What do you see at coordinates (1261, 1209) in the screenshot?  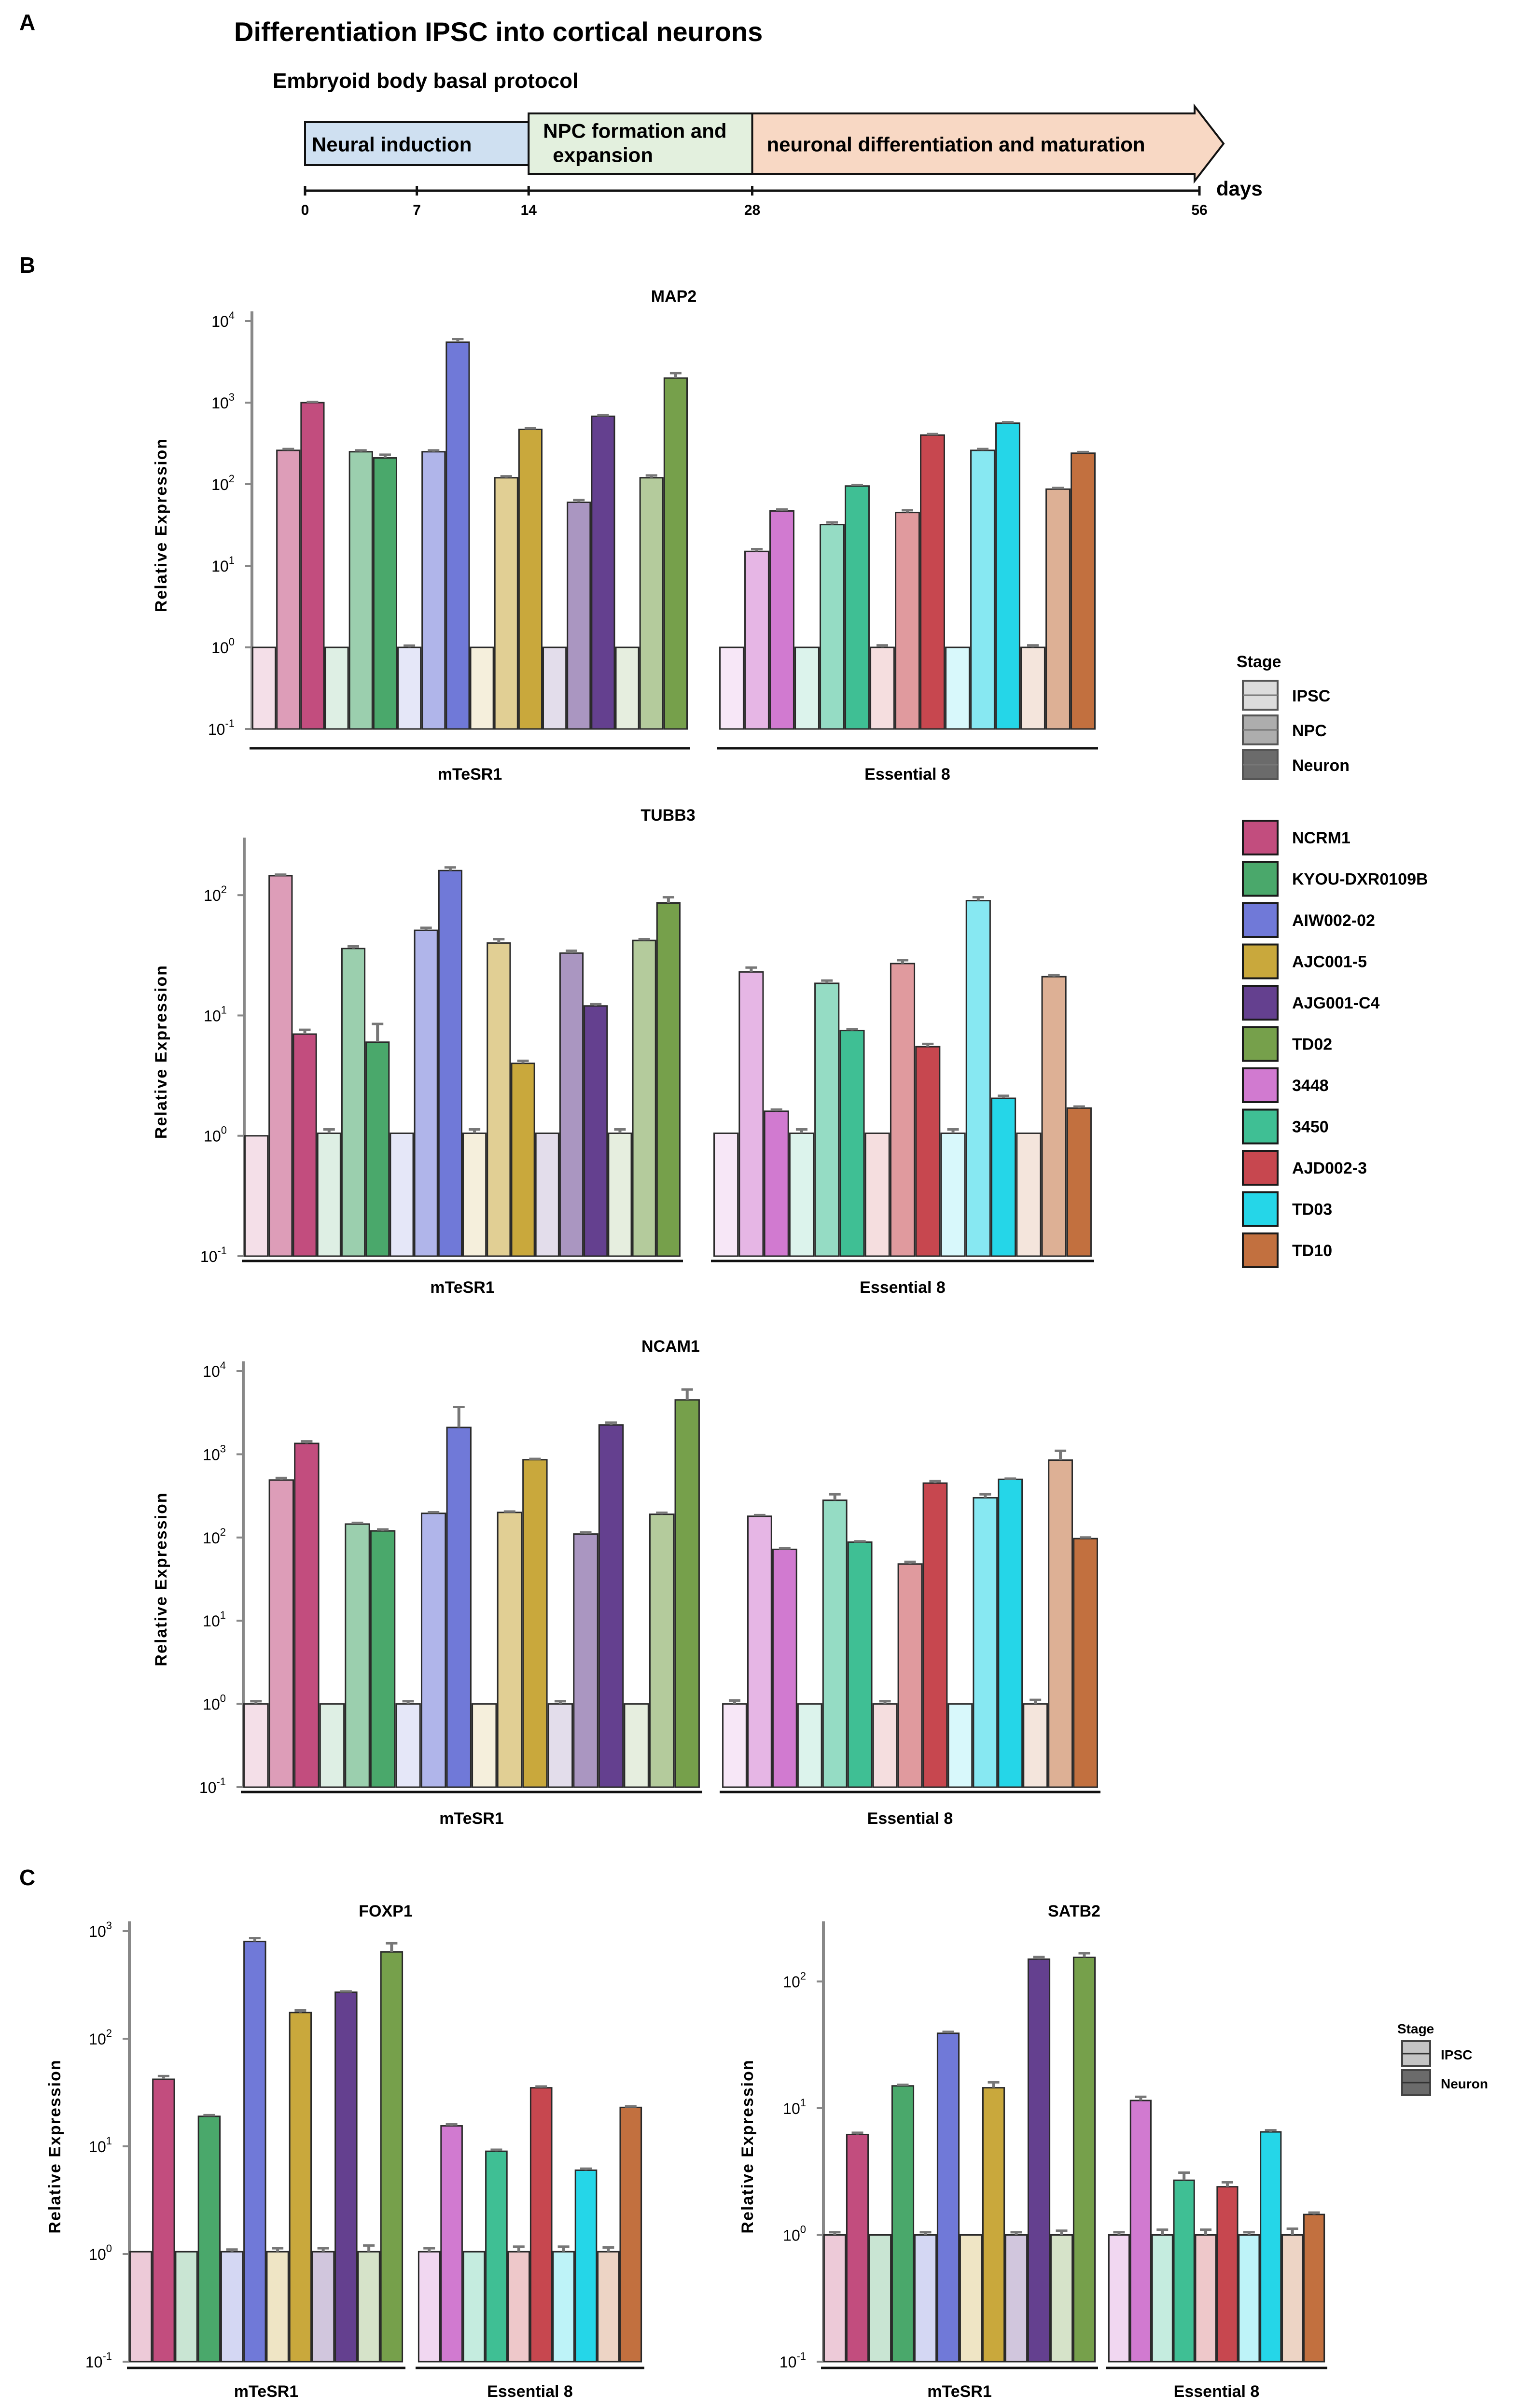 I see `legend-line-swatch` at bounding box center [1261, 1209].